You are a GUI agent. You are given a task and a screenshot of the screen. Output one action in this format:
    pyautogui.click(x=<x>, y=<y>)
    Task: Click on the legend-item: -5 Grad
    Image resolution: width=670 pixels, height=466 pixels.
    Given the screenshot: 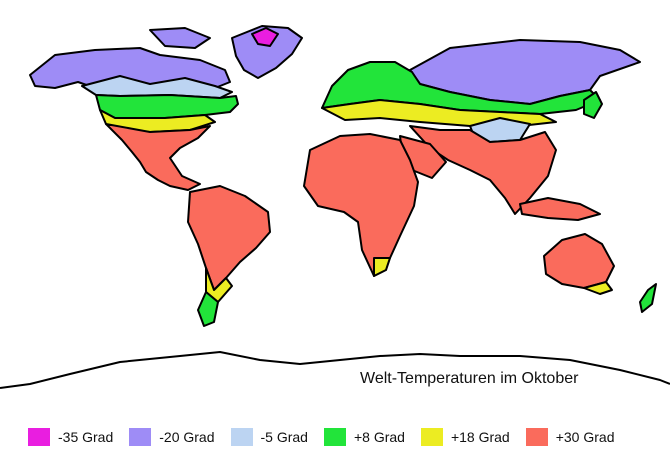 What is the action you would take?
    pyautogui.click(x=269, y=437)
    